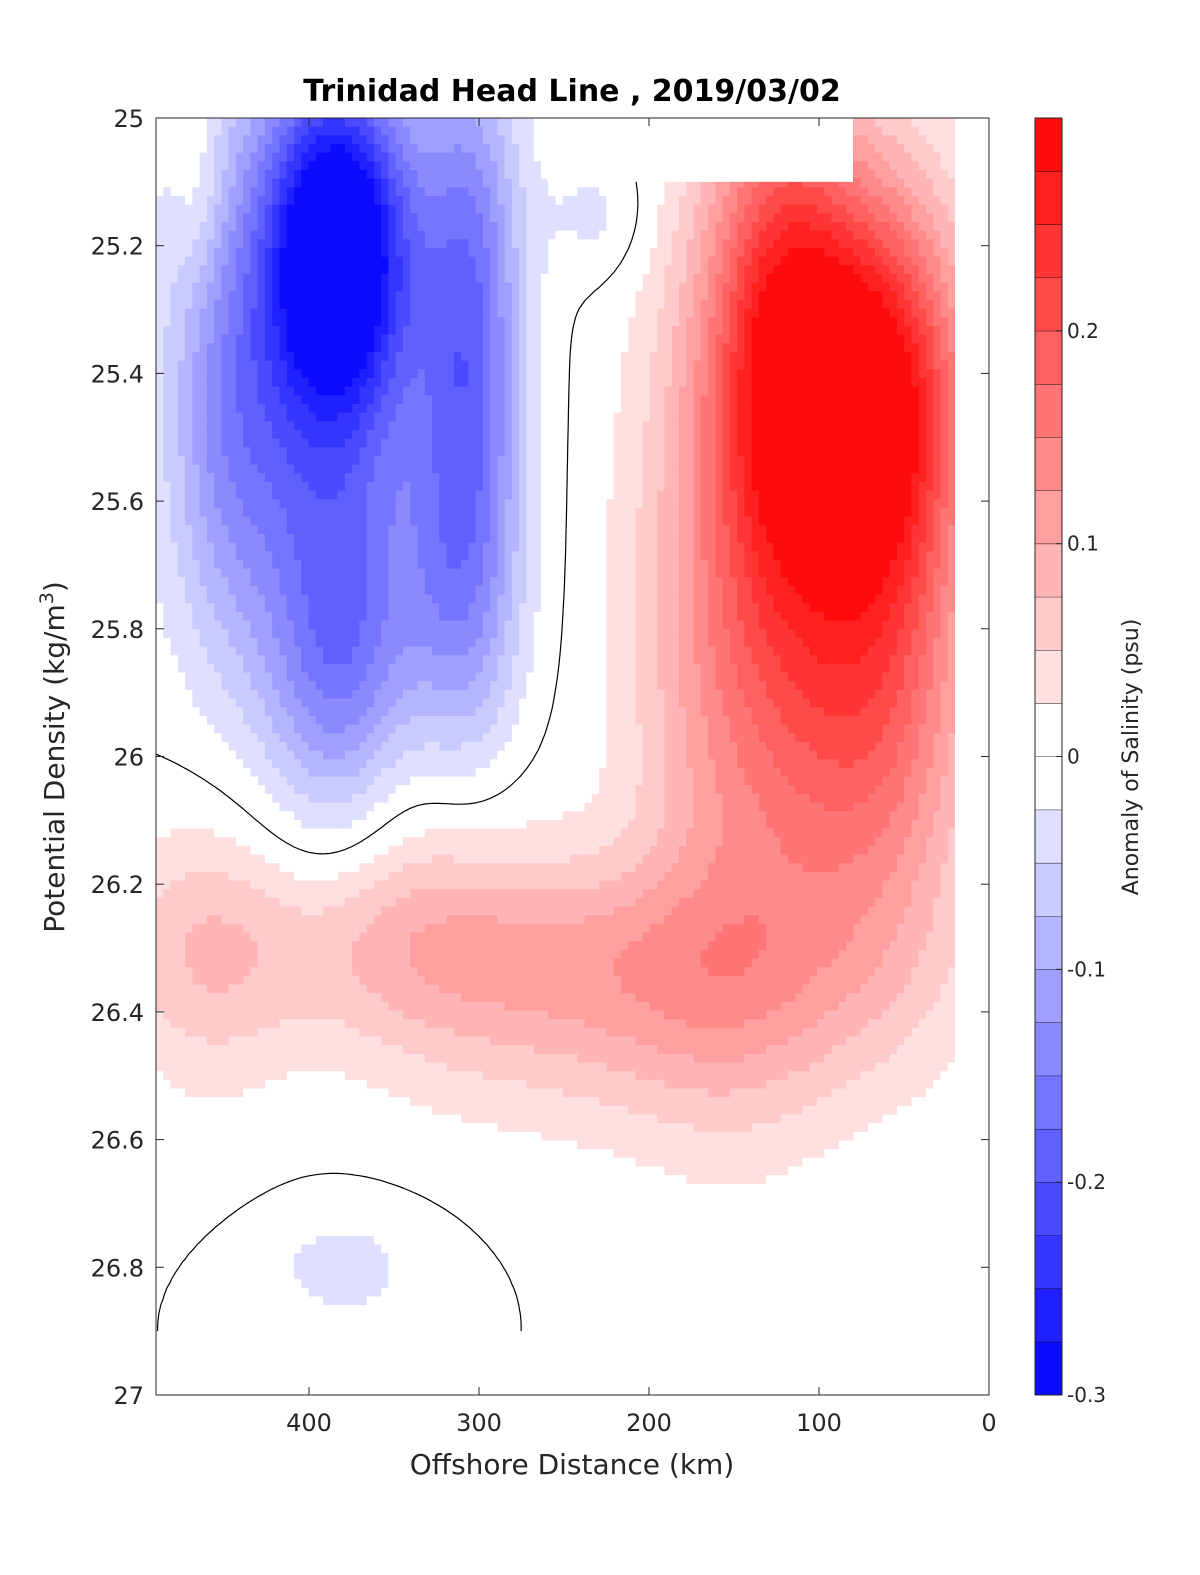 The width and height of the screenshot is (1200, 1575). I want to click on x-axis-label: Offshore Distance (km), so click(572, 1464).